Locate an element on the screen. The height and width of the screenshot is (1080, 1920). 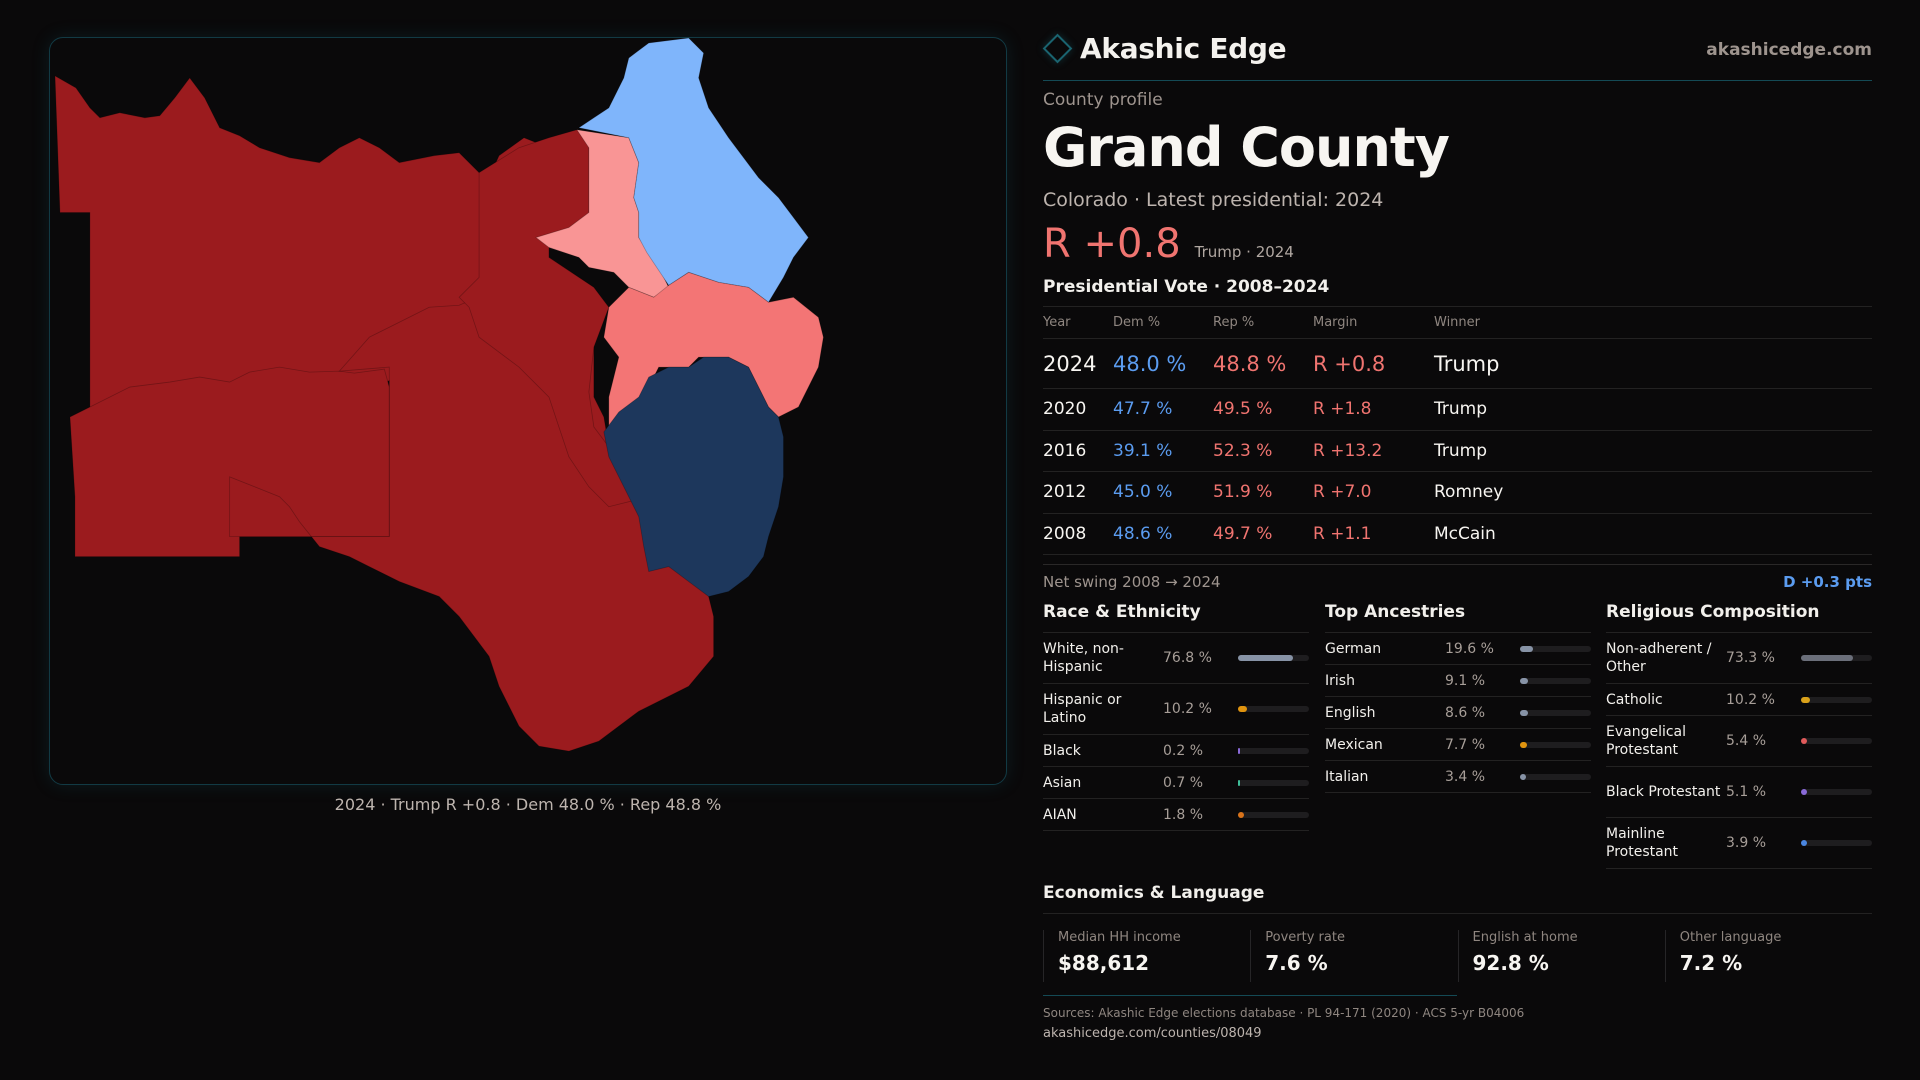
cell-winner: McCain is located at coordinates (1465, 533).